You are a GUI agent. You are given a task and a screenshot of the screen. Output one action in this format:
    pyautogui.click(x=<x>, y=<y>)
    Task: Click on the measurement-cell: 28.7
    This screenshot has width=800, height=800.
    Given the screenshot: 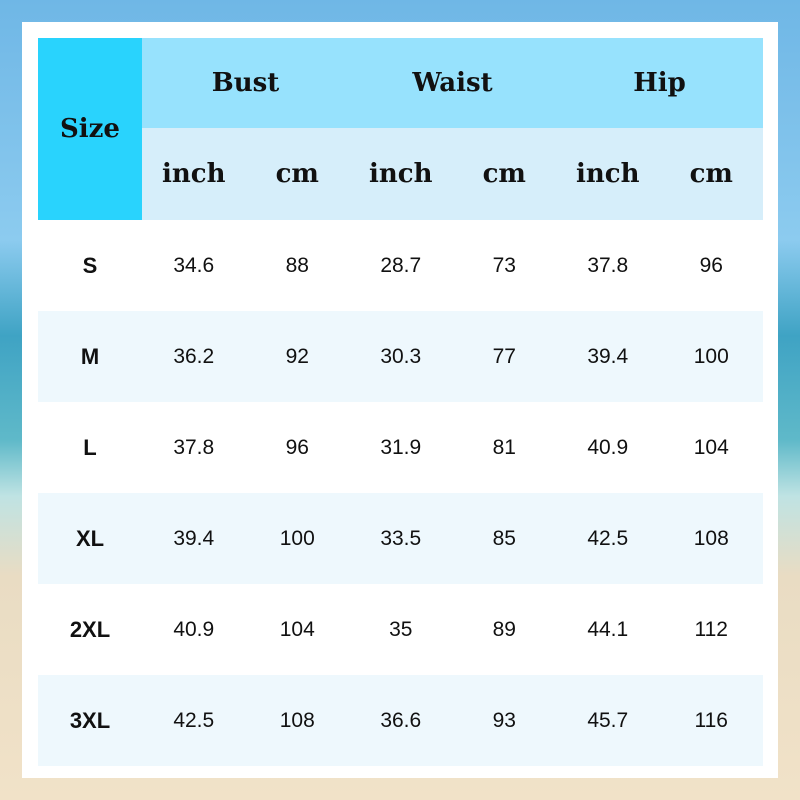 What is the action you would take?
    pyautogui.click(x=401, y=265)
    